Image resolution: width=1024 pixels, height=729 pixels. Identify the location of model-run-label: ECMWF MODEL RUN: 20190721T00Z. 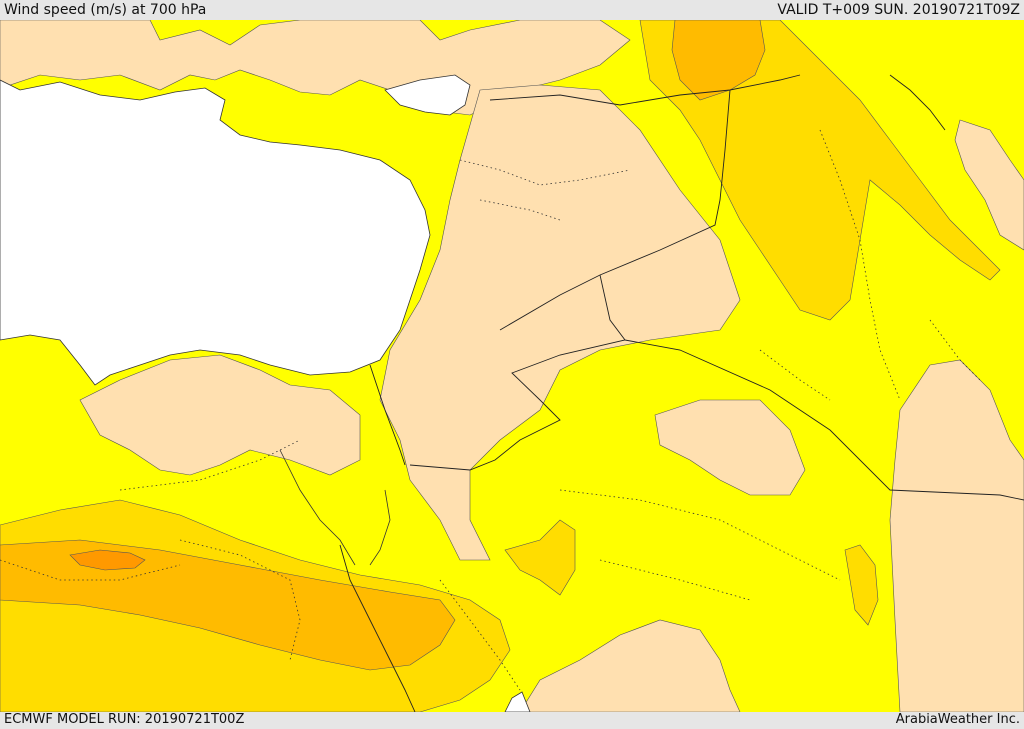
(124, 719).